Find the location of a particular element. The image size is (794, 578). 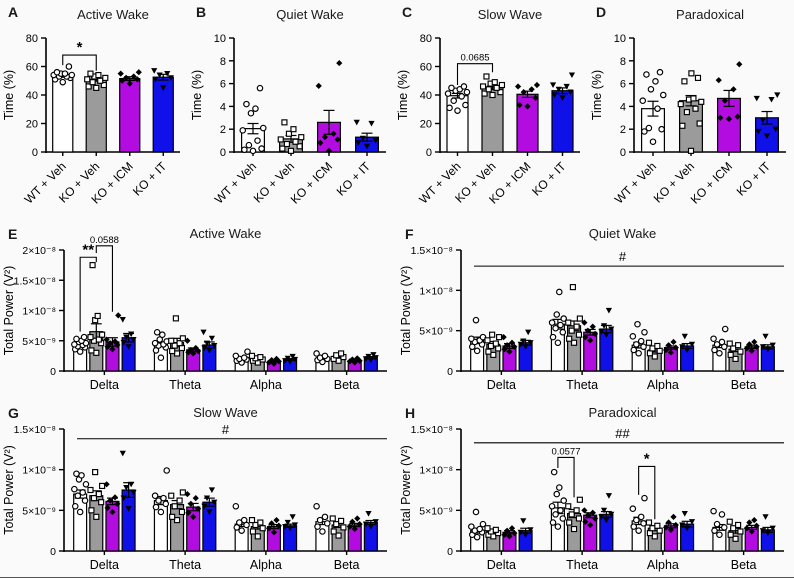

panel-title-b: Quiet Wake is located at coordinates (310, 14).